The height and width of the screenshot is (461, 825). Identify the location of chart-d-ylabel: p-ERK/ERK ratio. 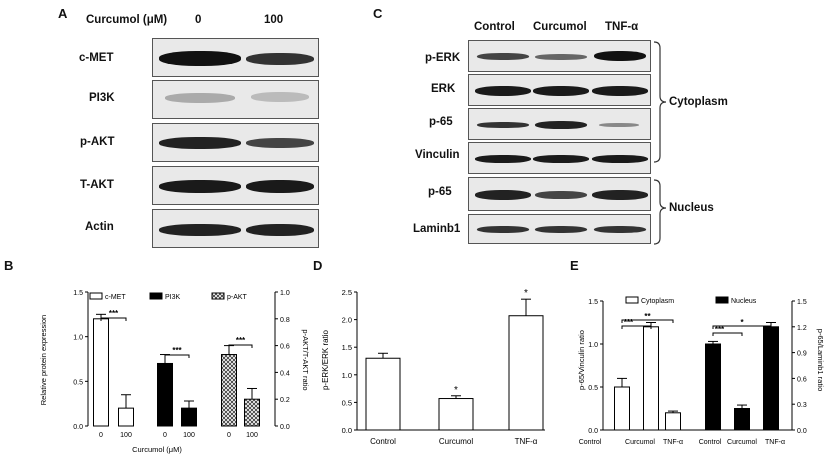
(325, 359).